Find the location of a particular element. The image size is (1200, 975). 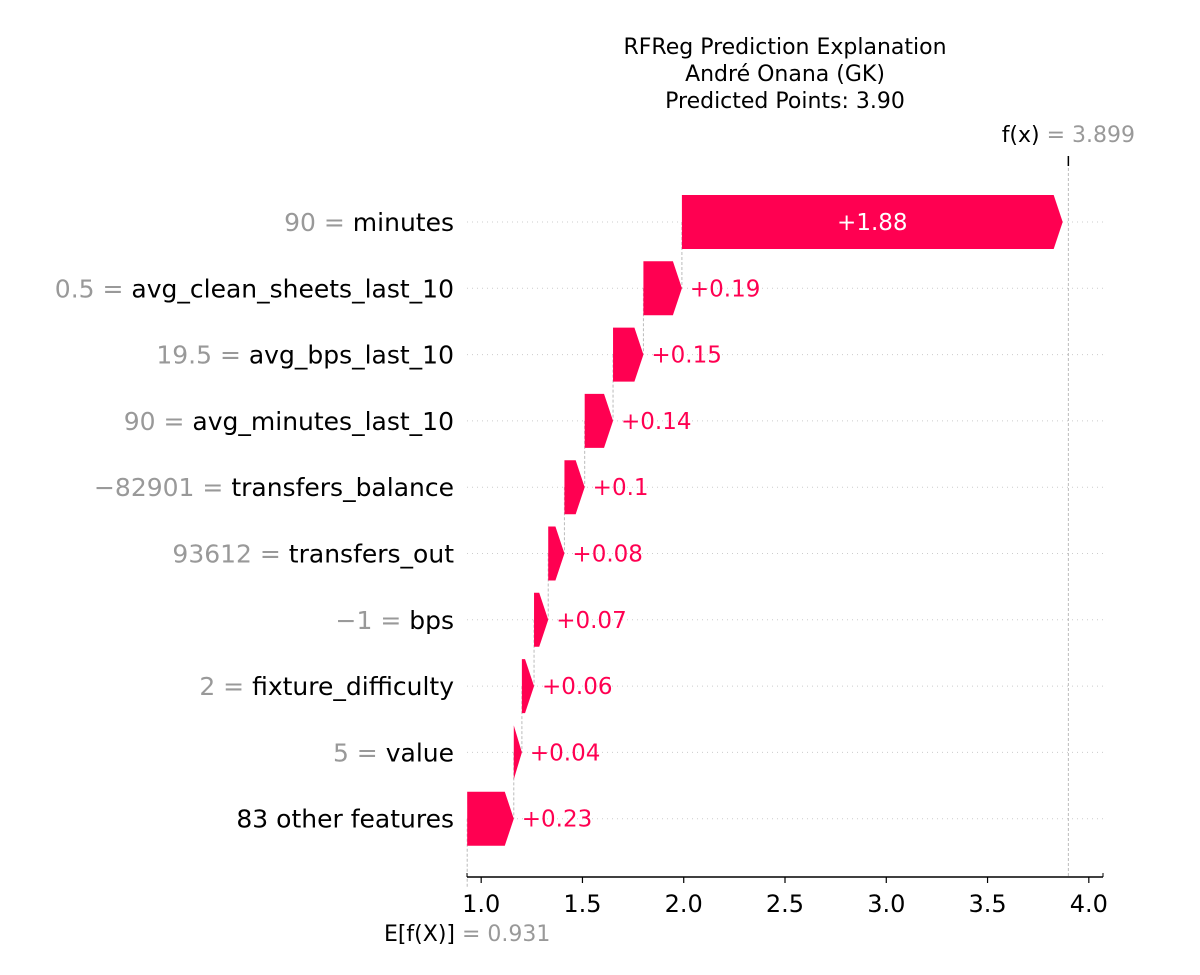

feature-value-1: 90 = is located at coordinates (318, 222).